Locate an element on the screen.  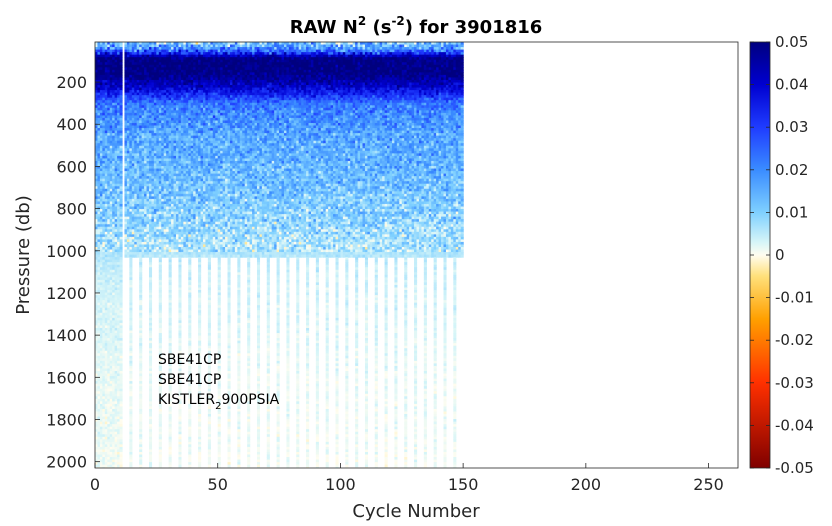
y-tick-label-1: 400 is located at coordinates (71, 124).